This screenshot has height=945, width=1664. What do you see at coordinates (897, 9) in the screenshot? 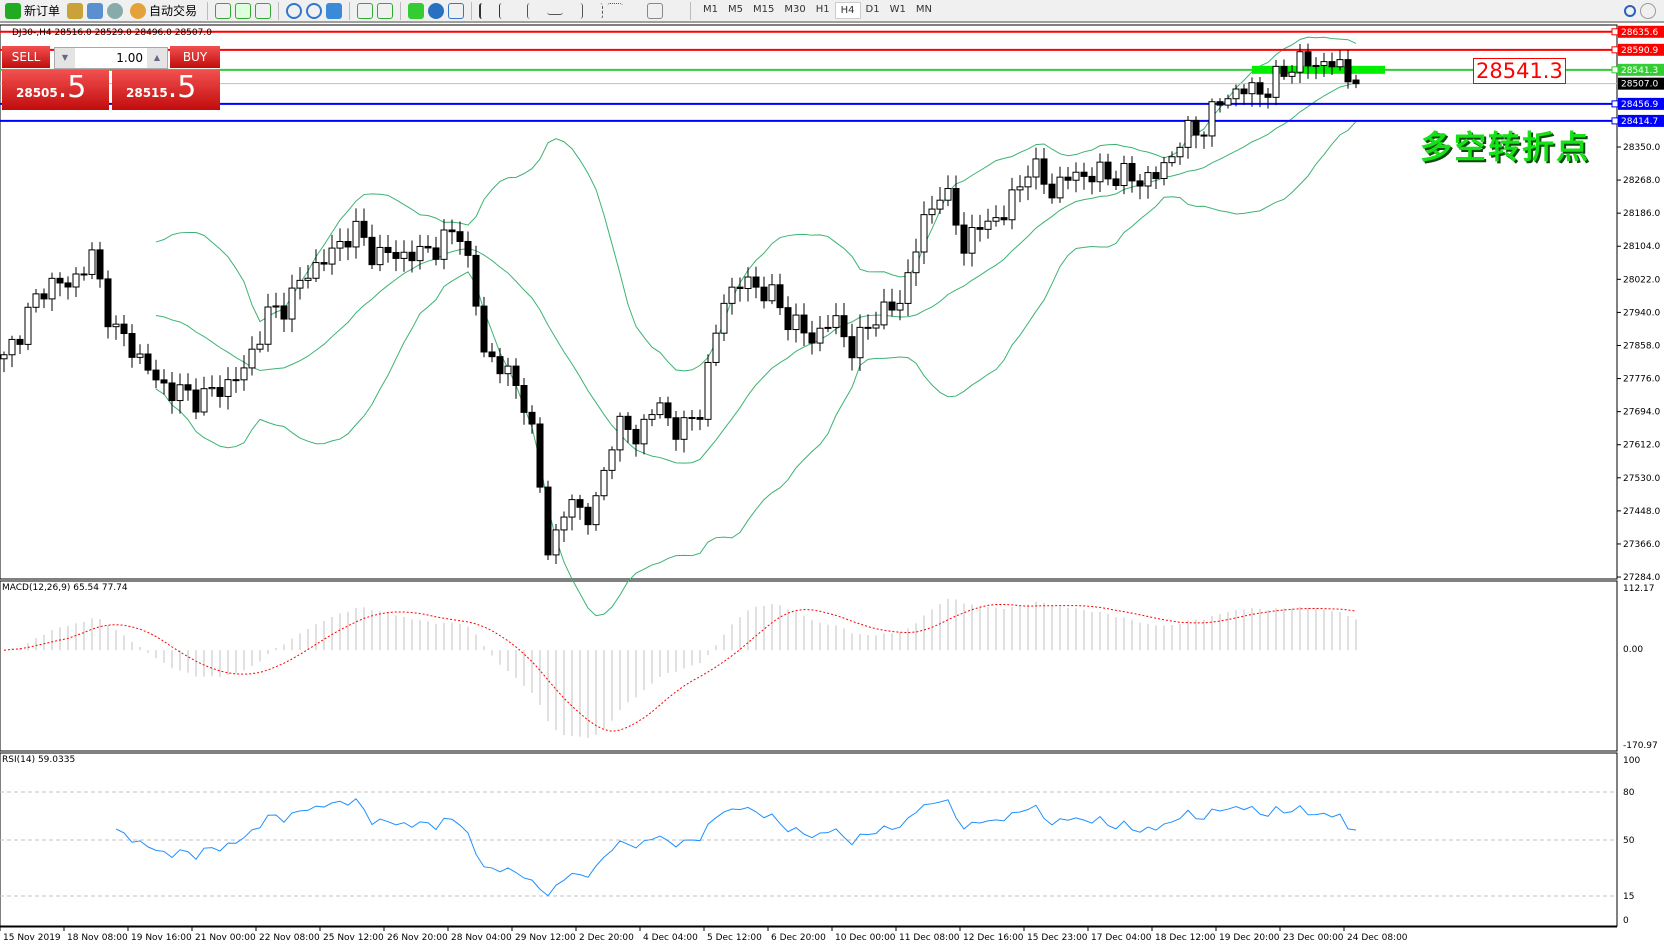
I see `timeframe-w1: W1` at bounding box center [897, 9].